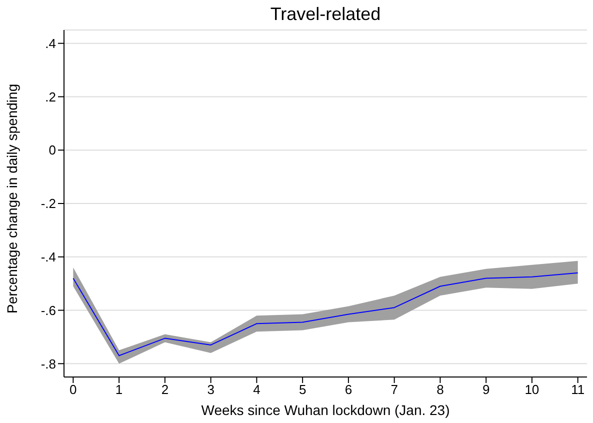  I want to click on x-tick-label: 2, so click(165, 390).